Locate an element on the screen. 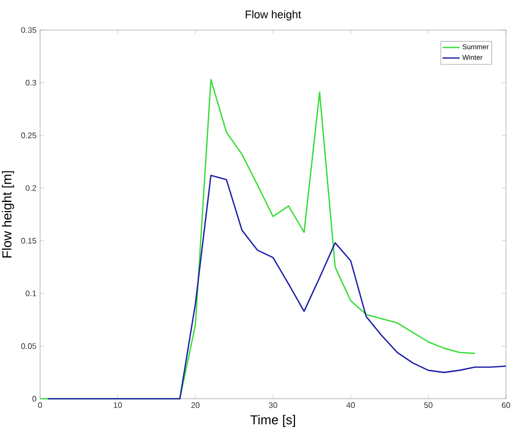 The height and width of the screenshot is (436, 523). y-tick-label: 0.35 is located at coordinates (28, 30).